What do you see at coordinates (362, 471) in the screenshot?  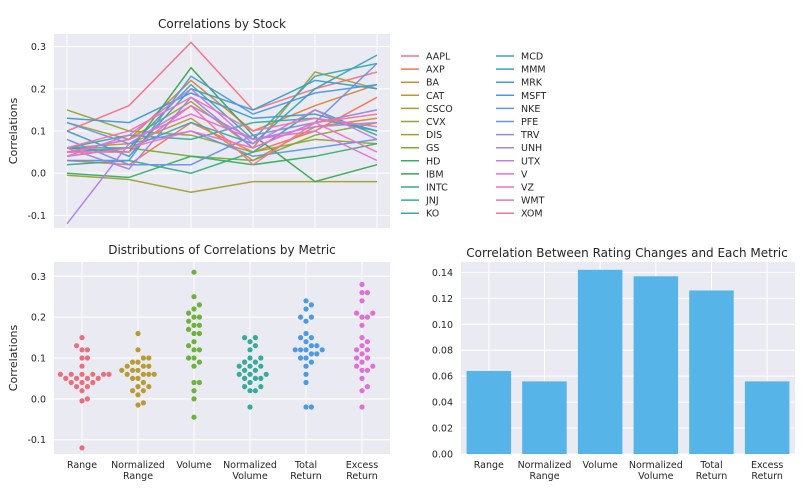 I see `x-tick-label: Excess Return` at bounding box center [362, 471].